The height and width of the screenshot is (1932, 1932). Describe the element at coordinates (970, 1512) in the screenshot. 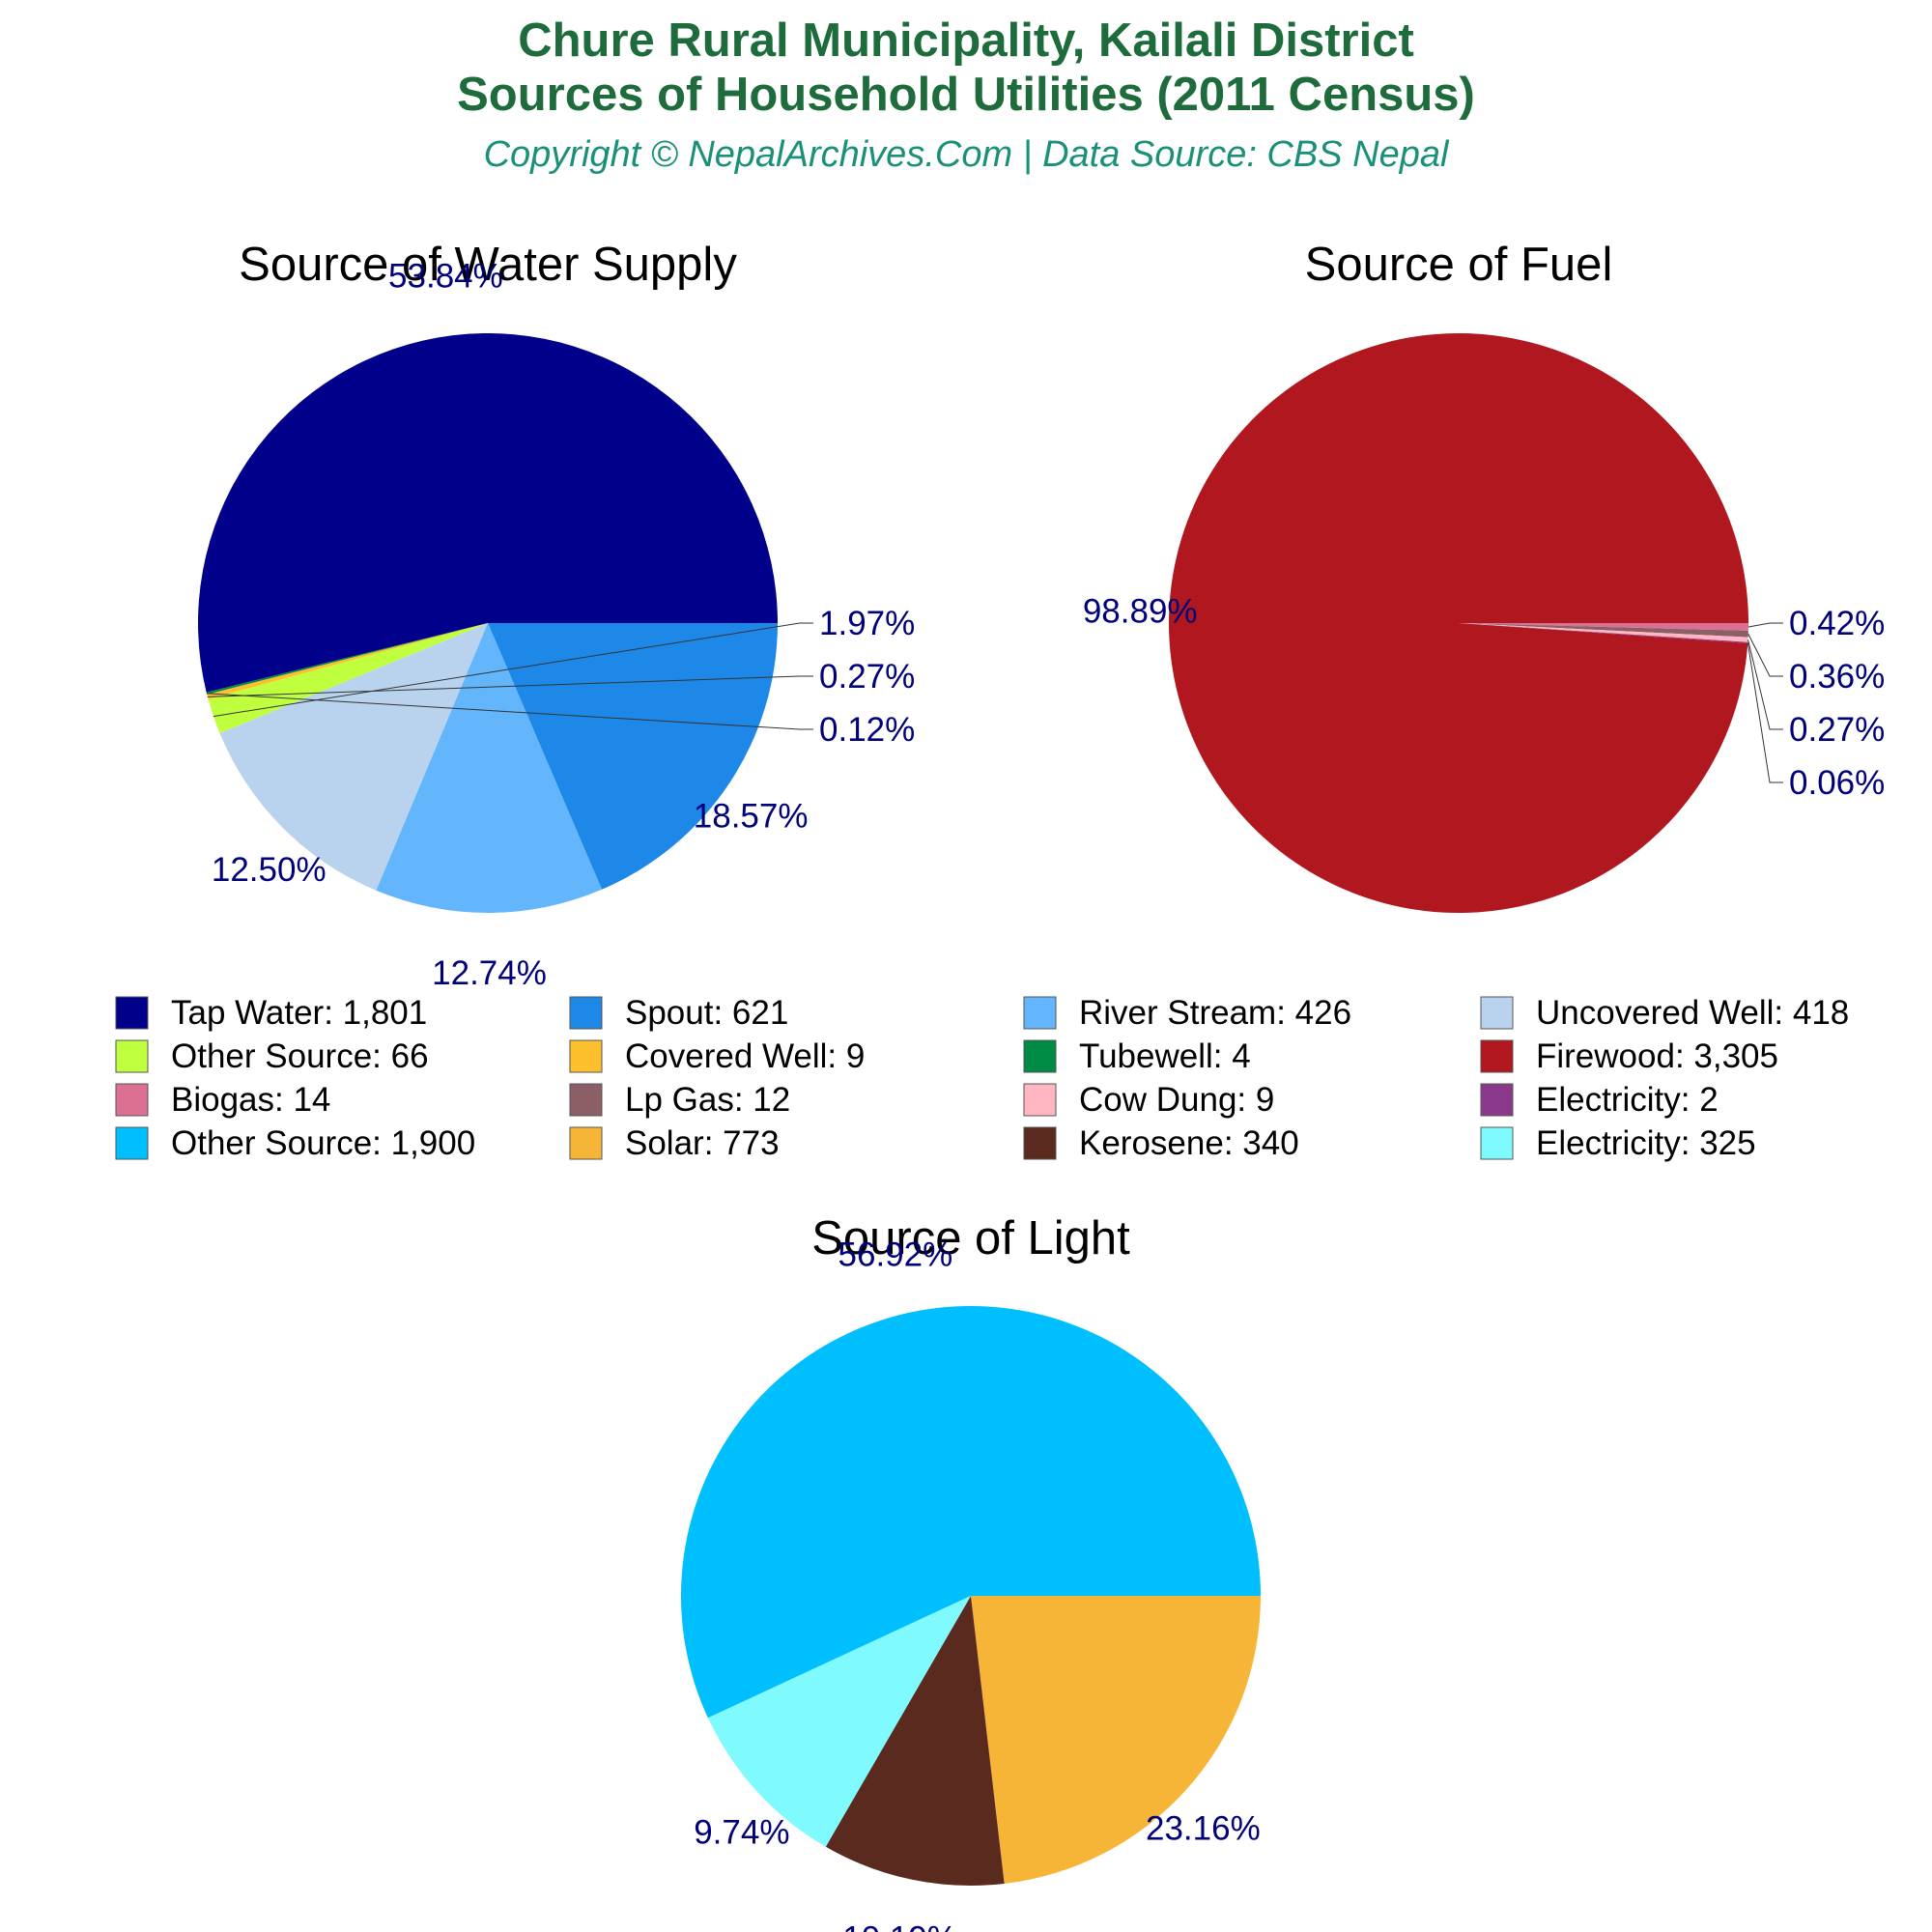

I see `pie-slice-other-source` at that location.